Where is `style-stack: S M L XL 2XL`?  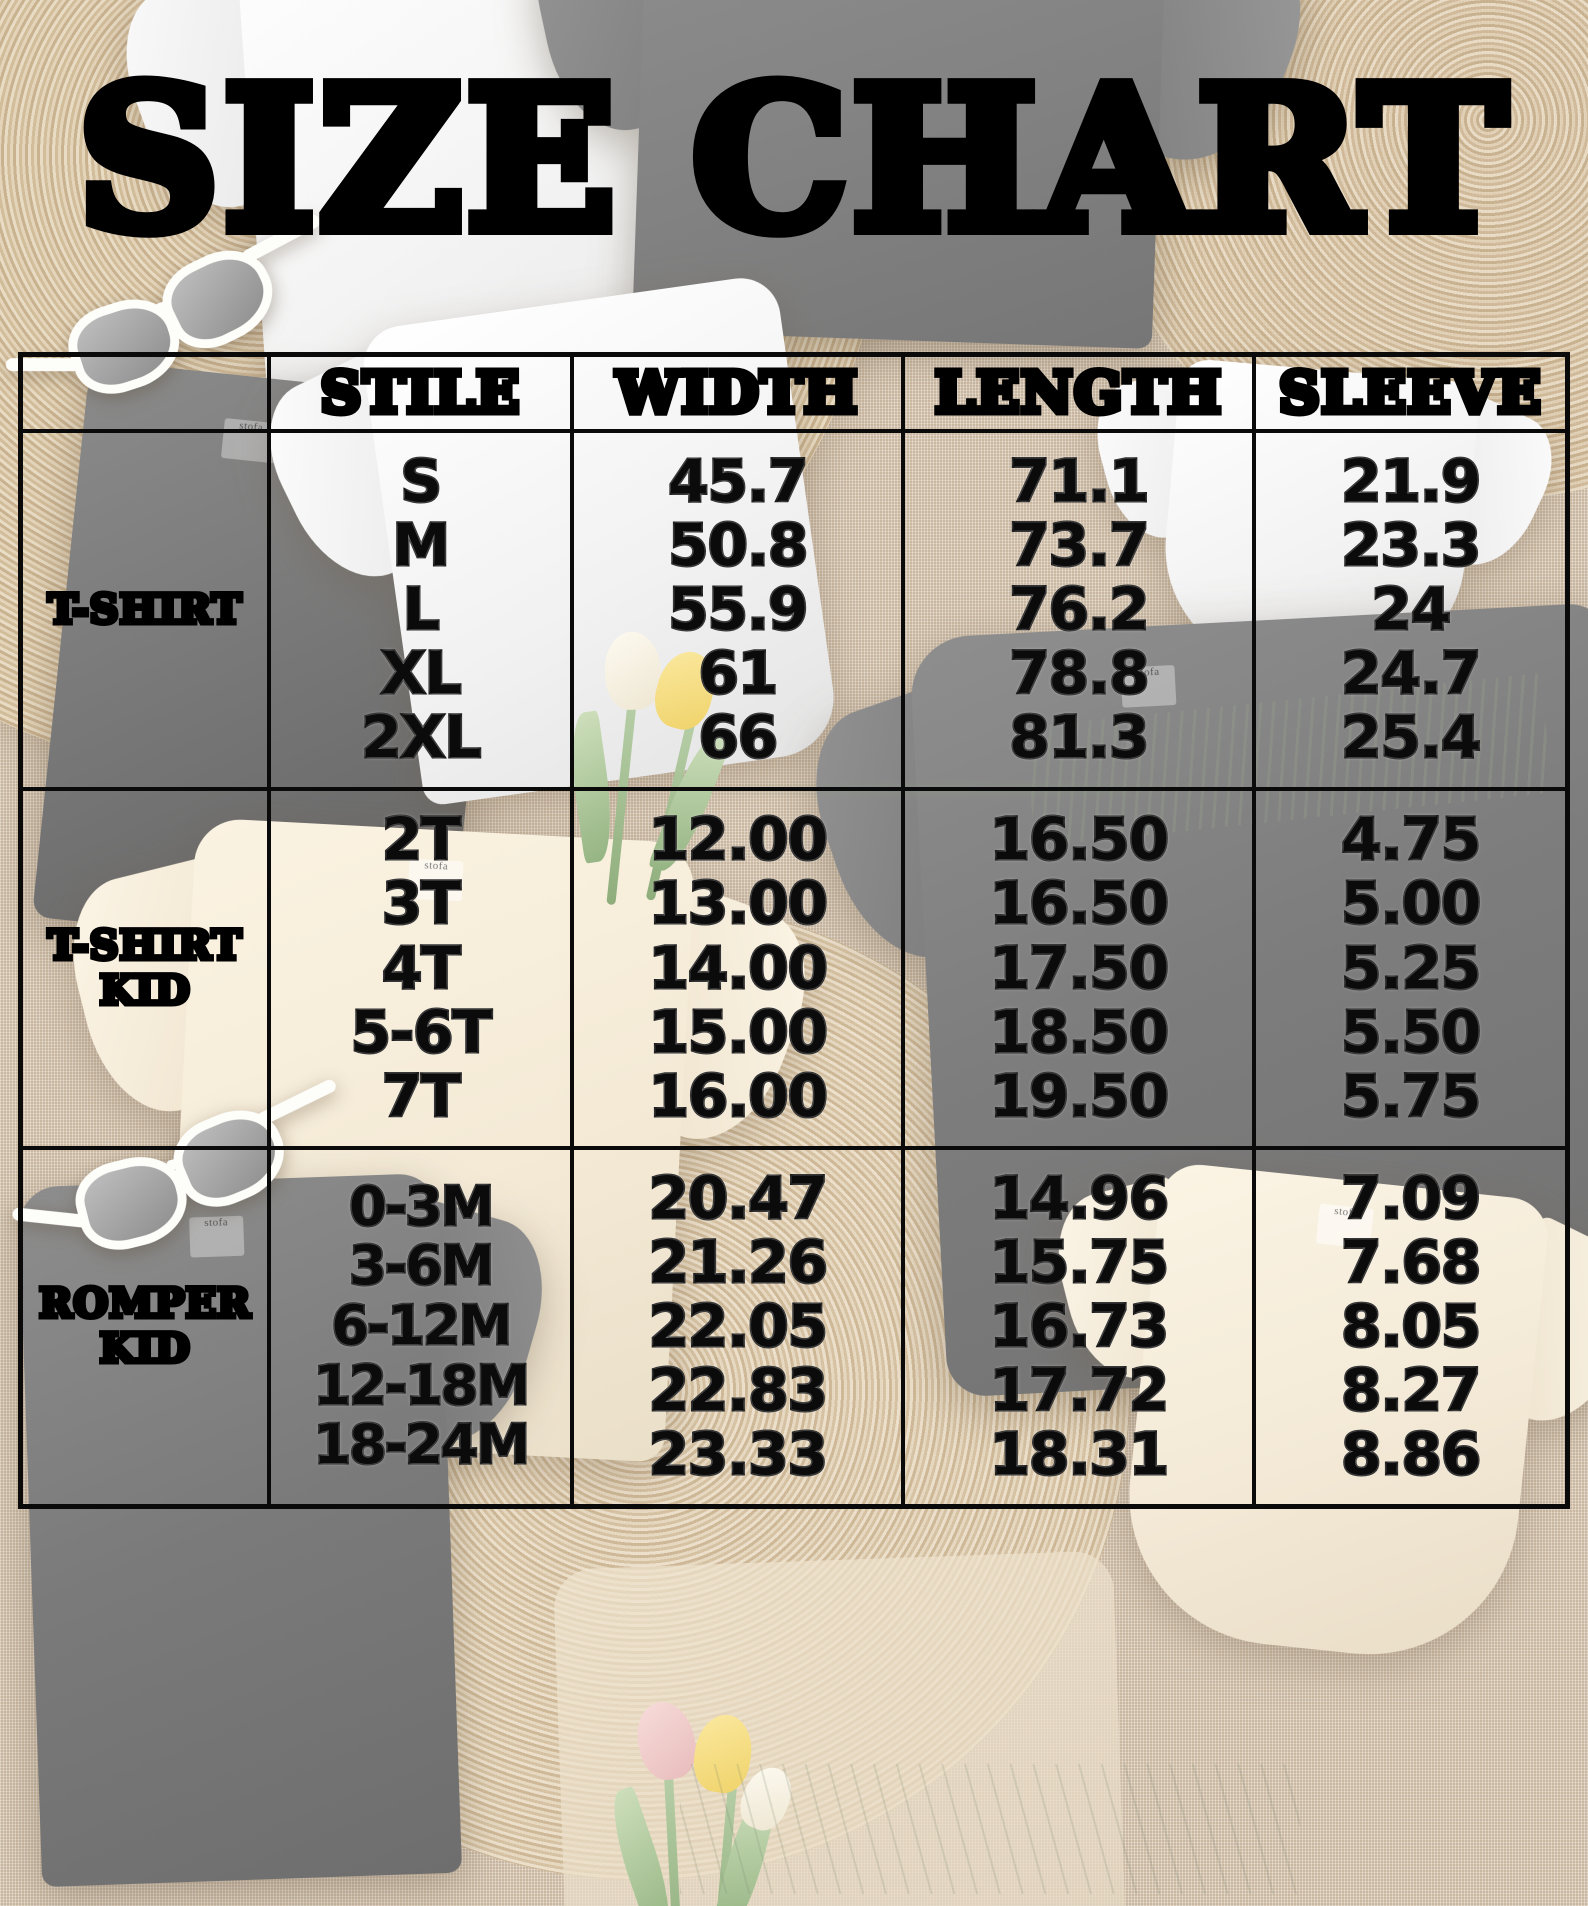 style-stack: S M L XL 2XL is located at coordinates (421, 609).